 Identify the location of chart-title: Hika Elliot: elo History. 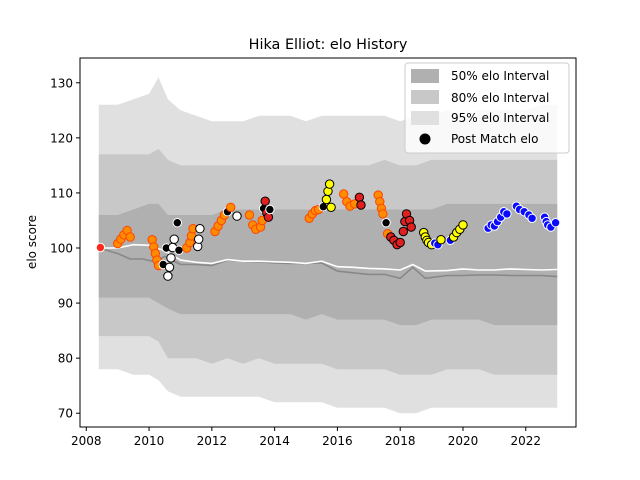
(328, 45).